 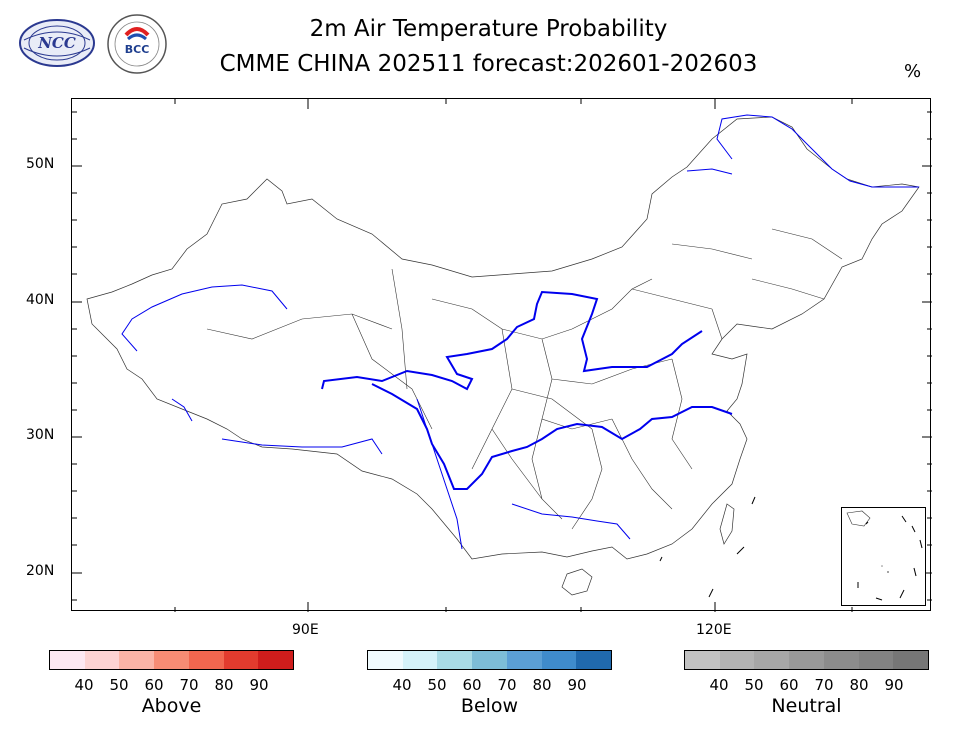 I want to click on ncc-logo: NCC, so click(x=57, y=42).